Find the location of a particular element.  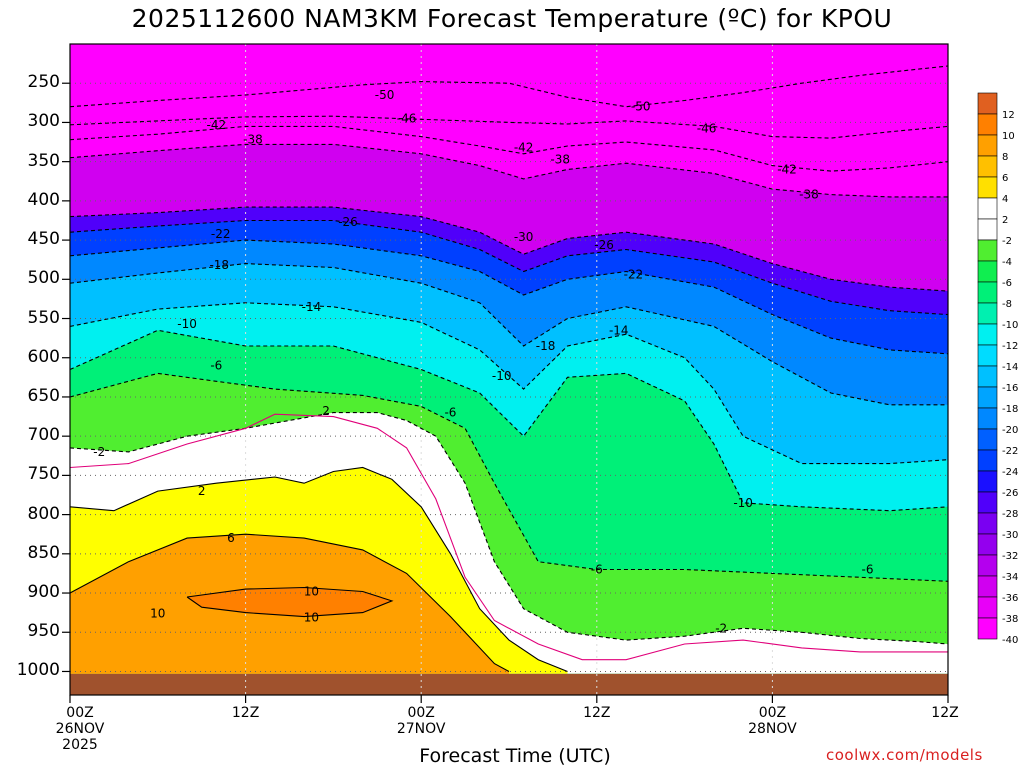

y-tick-label: 700 is located at coordinates (43, 435).